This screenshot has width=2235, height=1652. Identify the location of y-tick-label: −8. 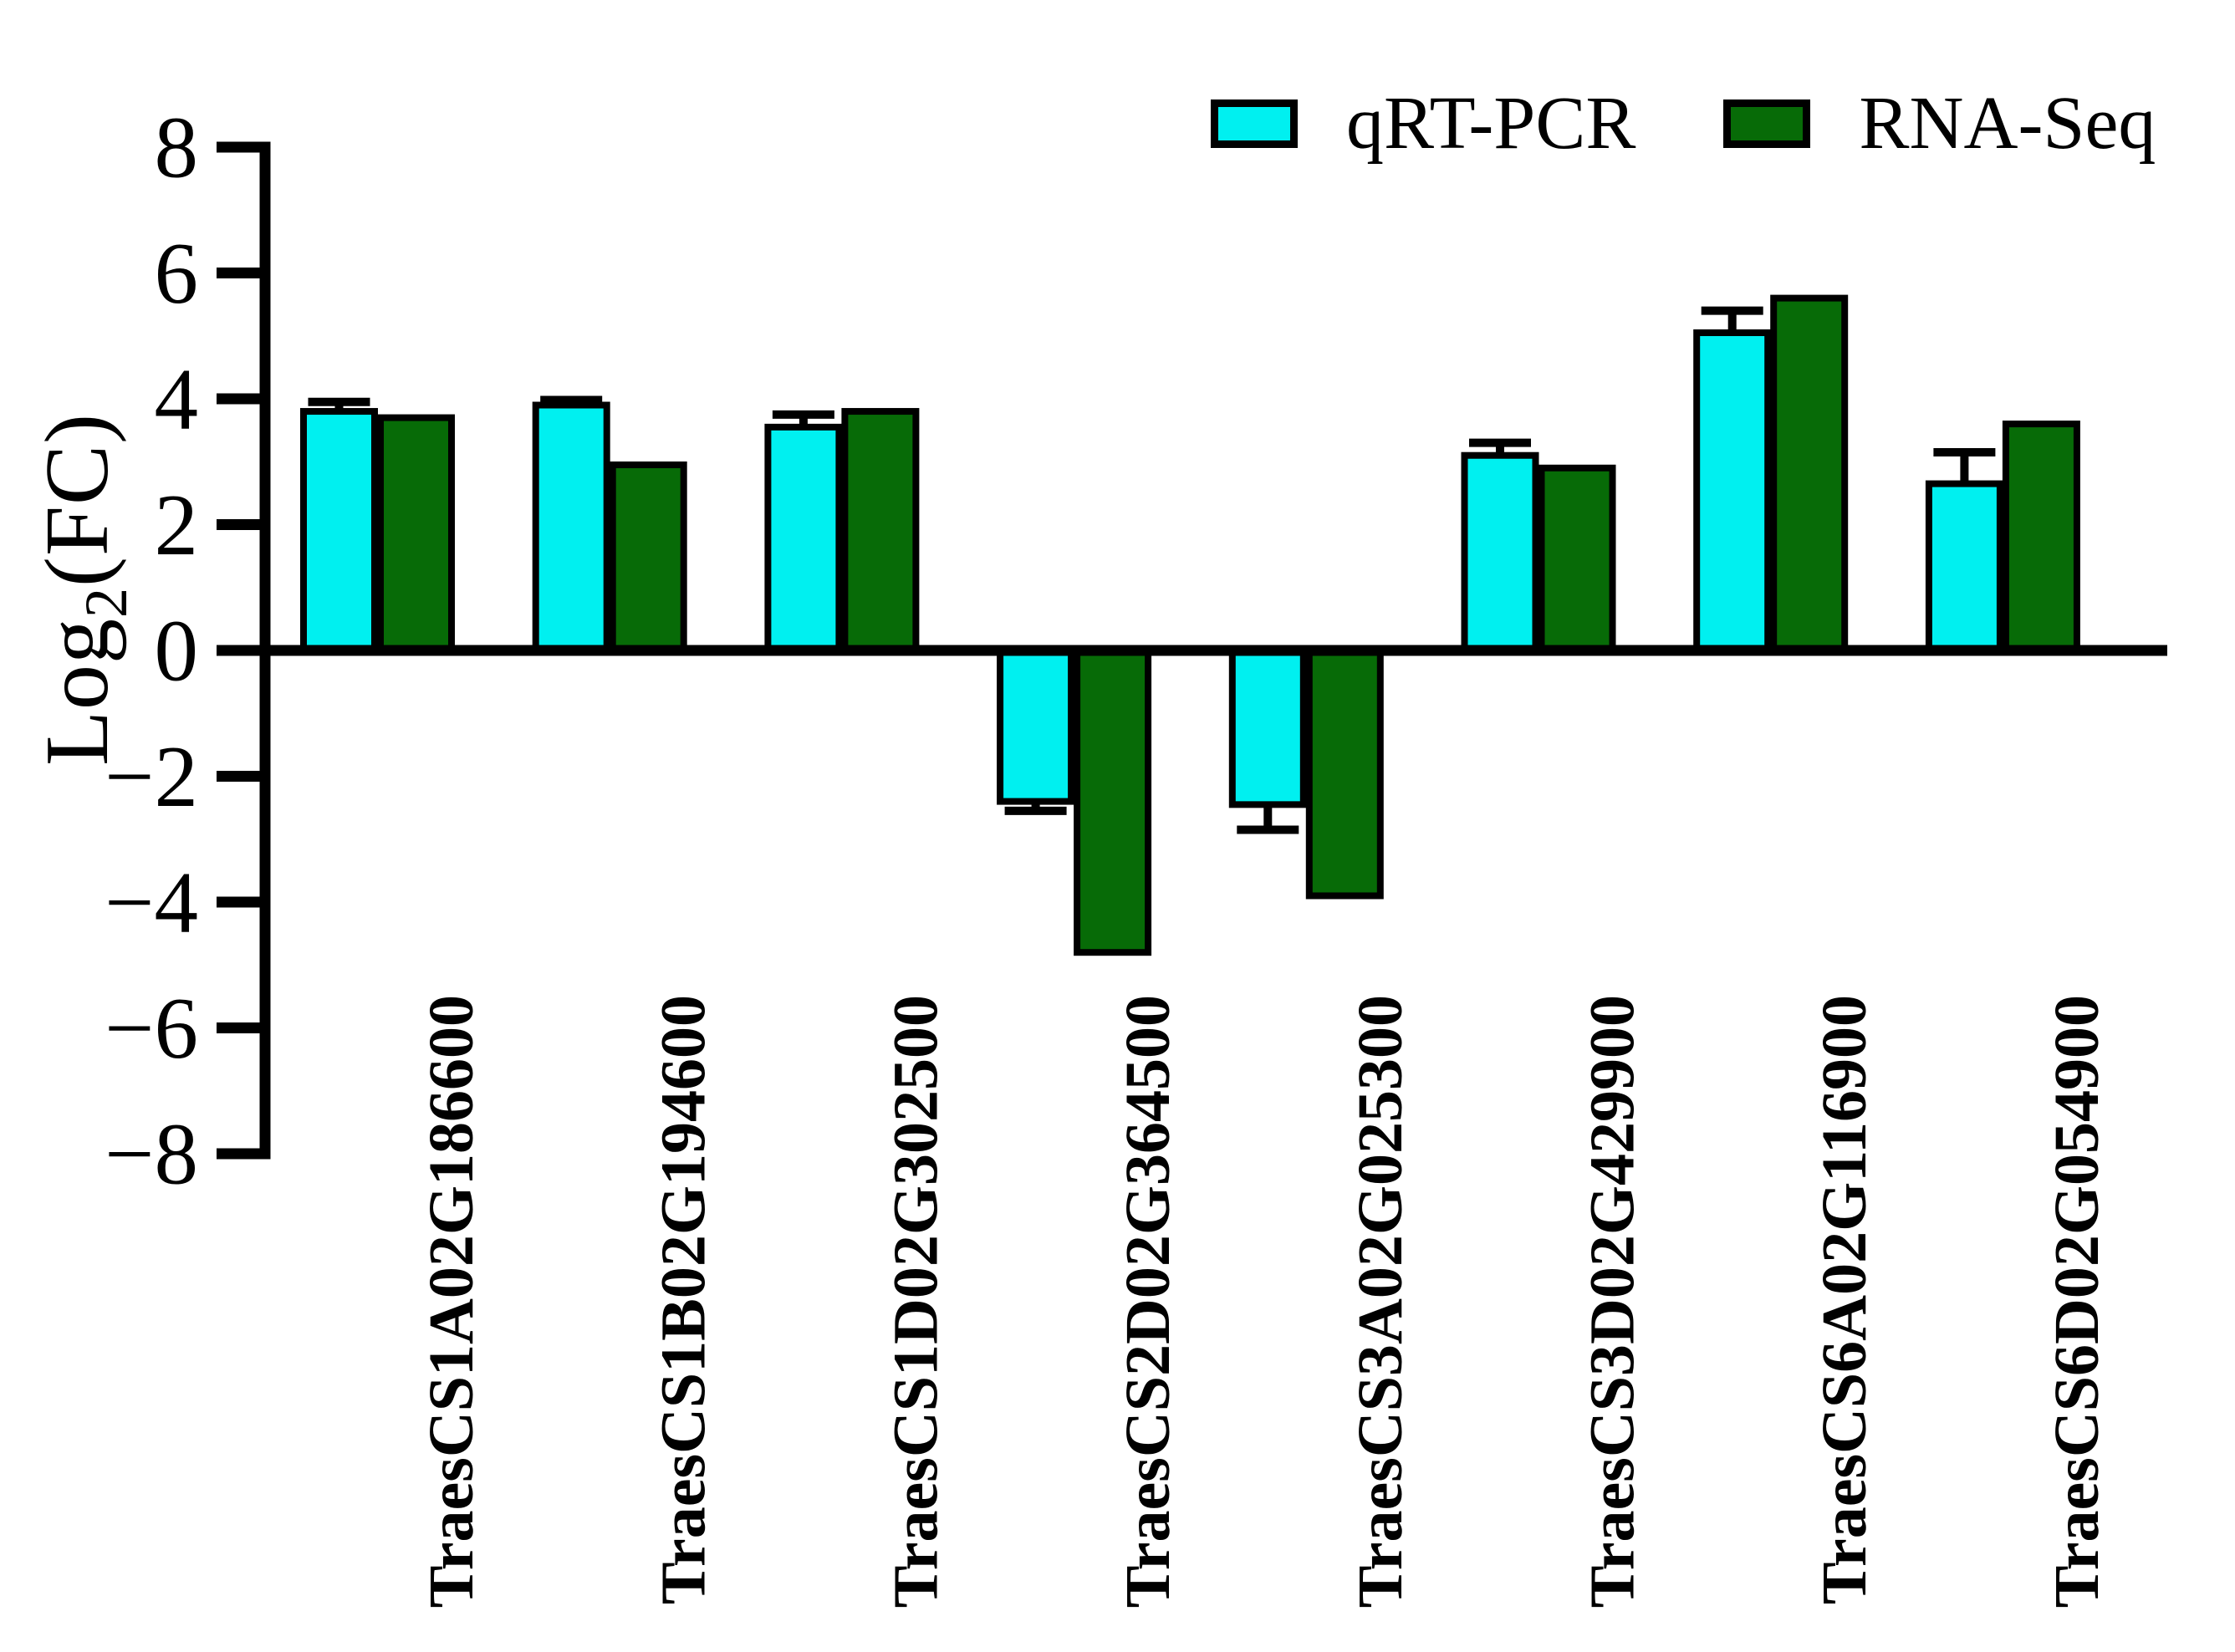
(151, 1154).